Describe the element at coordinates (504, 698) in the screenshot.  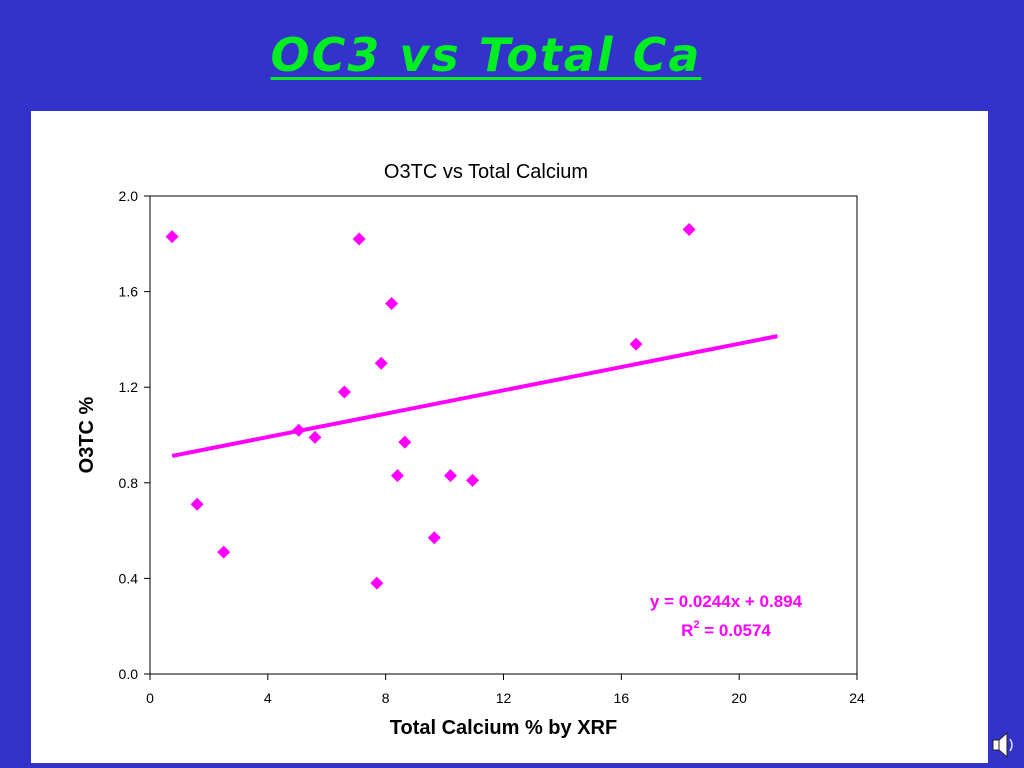
I see `x-tick-label: 12` at that location.